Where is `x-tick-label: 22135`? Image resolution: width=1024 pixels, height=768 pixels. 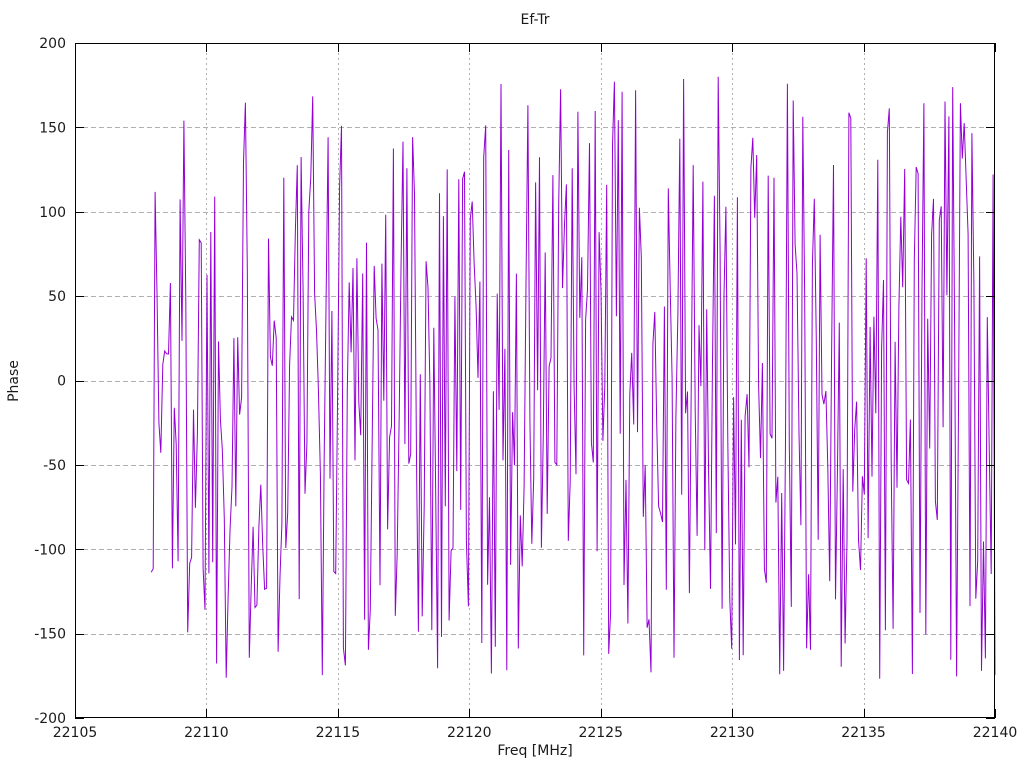
x-tick-label: 22135 is located at coordinates (863, 733).